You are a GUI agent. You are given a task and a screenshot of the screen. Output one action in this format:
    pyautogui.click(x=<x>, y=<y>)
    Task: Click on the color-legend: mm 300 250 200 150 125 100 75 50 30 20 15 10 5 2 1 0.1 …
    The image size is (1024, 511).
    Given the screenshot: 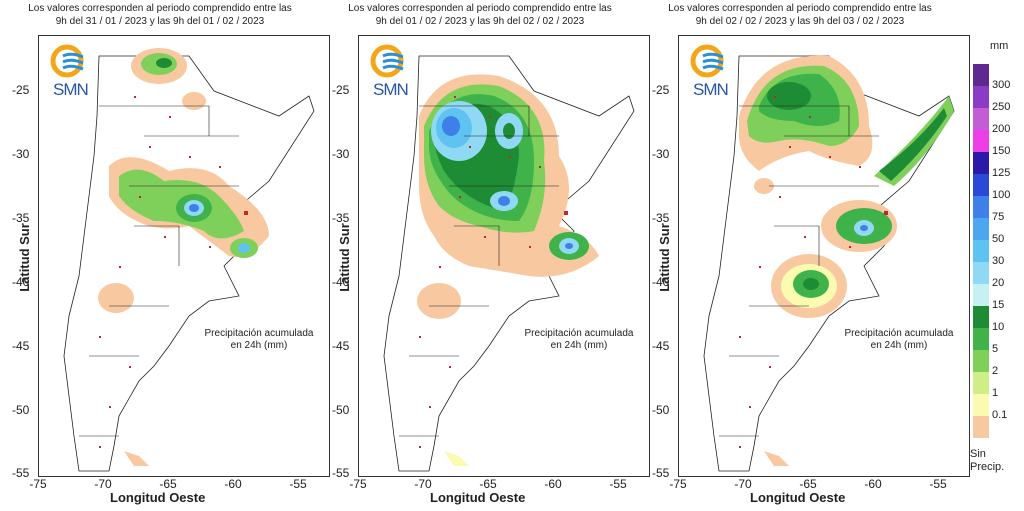 What is the action you would take?
    pyautogui.click(x=996, y=275)
    